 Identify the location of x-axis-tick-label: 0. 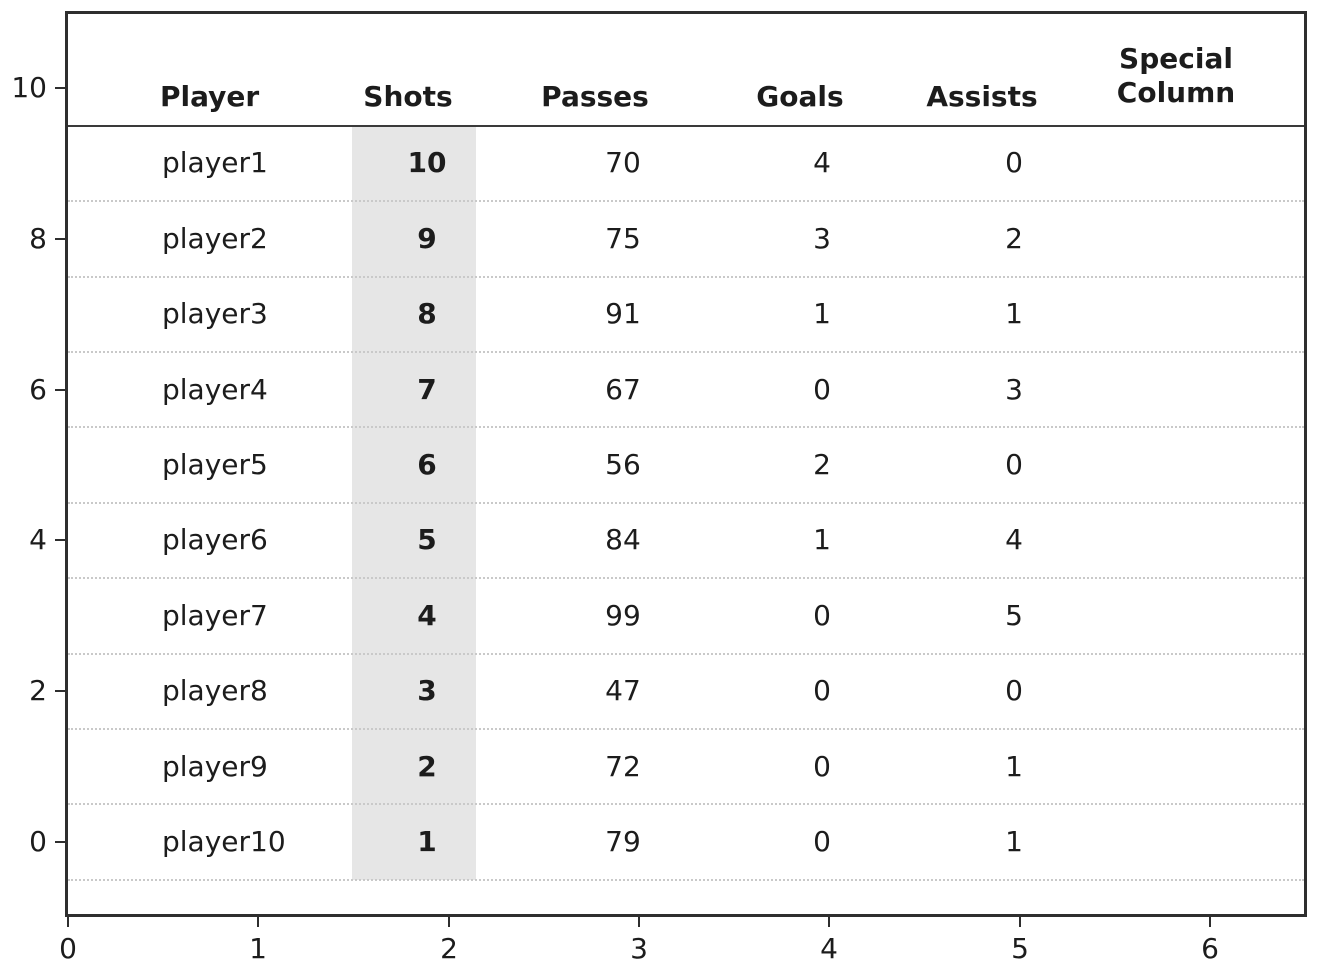
(68, 948).